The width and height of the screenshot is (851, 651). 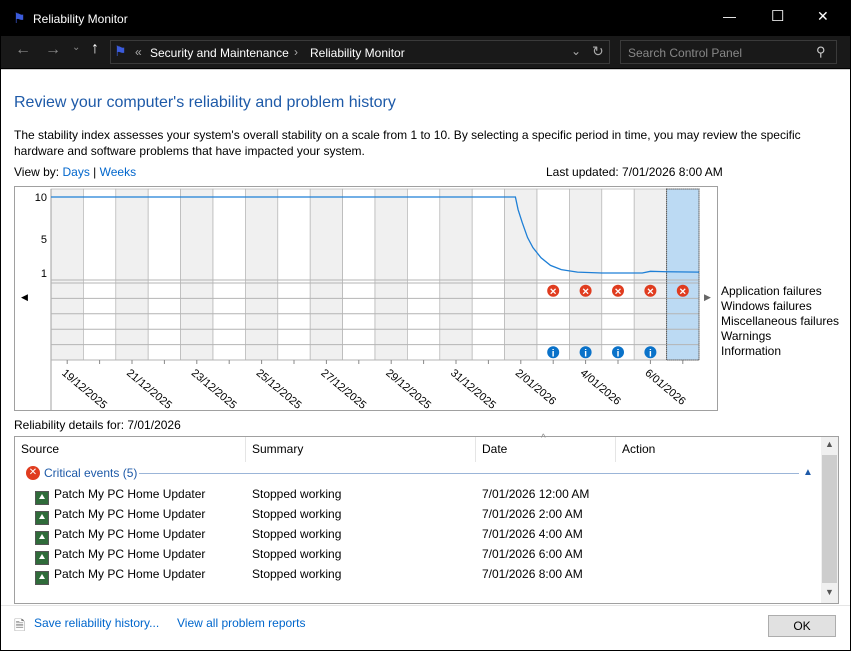 What do you see at coordinates (802, 626) in the screenshot?
I see `ok-button: OK` at bounding box center [802, 626].